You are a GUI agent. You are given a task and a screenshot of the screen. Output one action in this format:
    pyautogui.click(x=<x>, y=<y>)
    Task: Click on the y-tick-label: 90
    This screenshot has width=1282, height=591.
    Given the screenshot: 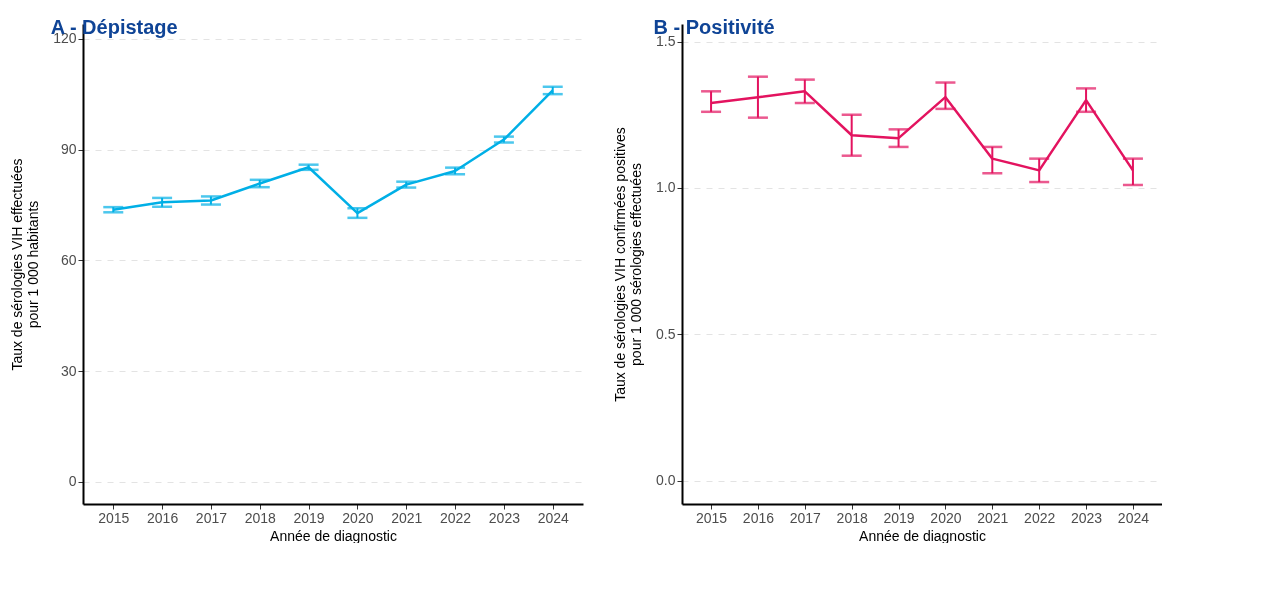 What is the action you would take?
    pyautogui.click(x=68, y=149)
    